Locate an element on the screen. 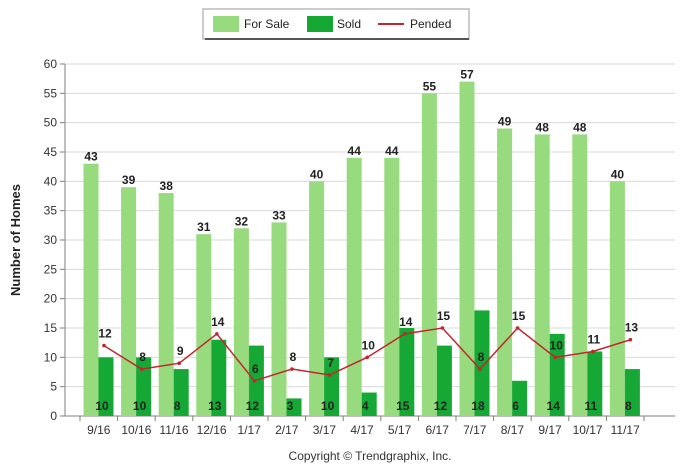 This screenshot has width=690, height=470. y-tick-label: 0 is located at coordinates (53, 416).